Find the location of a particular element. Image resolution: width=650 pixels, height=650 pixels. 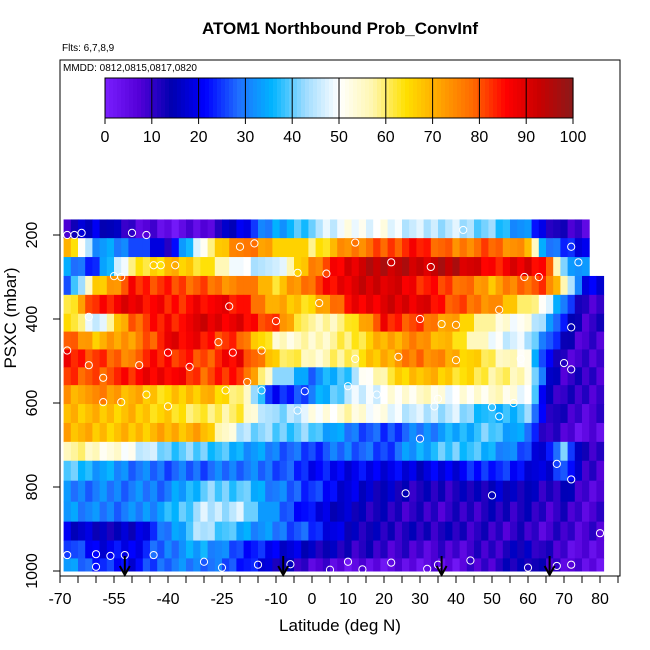

flight-marker-arrowhead is located at coordinates (124, 571).